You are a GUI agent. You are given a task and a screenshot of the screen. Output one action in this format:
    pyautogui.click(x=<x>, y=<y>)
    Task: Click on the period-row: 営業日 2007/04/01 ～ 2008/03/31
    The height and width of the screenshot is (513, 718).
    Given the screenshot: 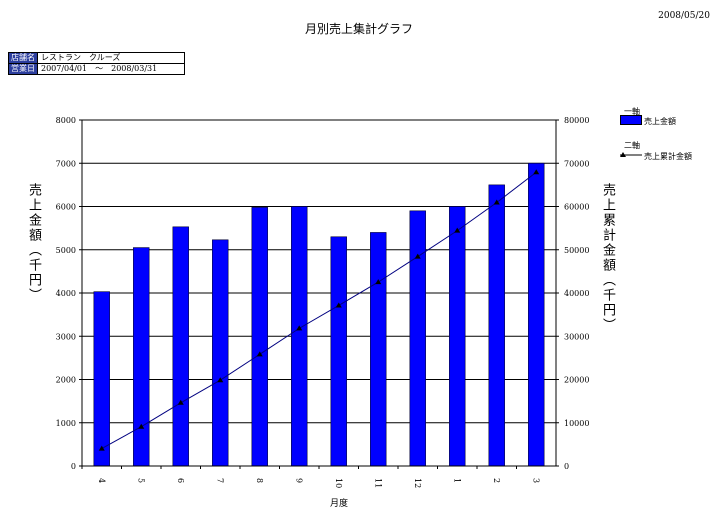 What is the action you would take?
    pyautogui.click(x=96, y=69)
    